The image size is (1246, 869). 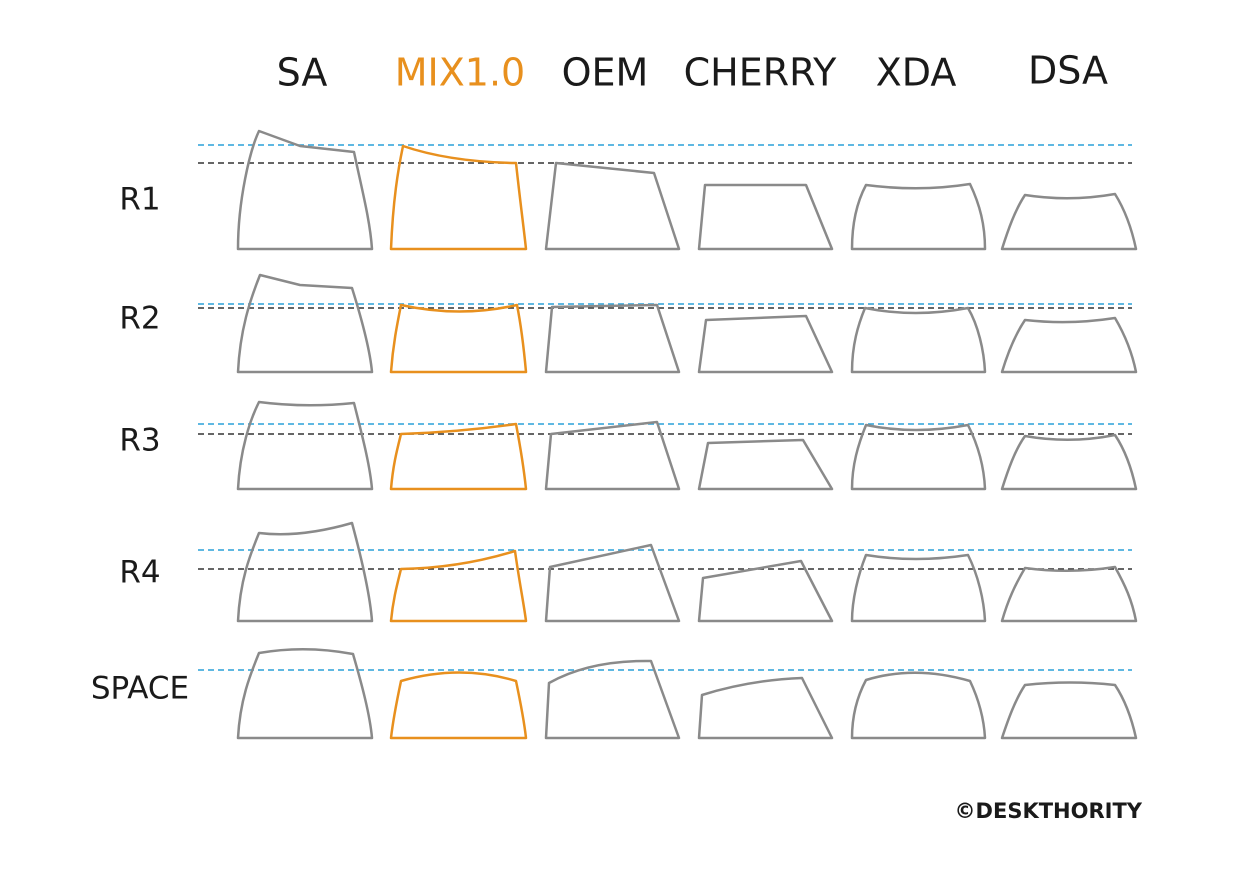 What do you see at coordinates (760, 73) in the screenshot?
I see `column-header: CHERRY` at bounding box center [760, 73].